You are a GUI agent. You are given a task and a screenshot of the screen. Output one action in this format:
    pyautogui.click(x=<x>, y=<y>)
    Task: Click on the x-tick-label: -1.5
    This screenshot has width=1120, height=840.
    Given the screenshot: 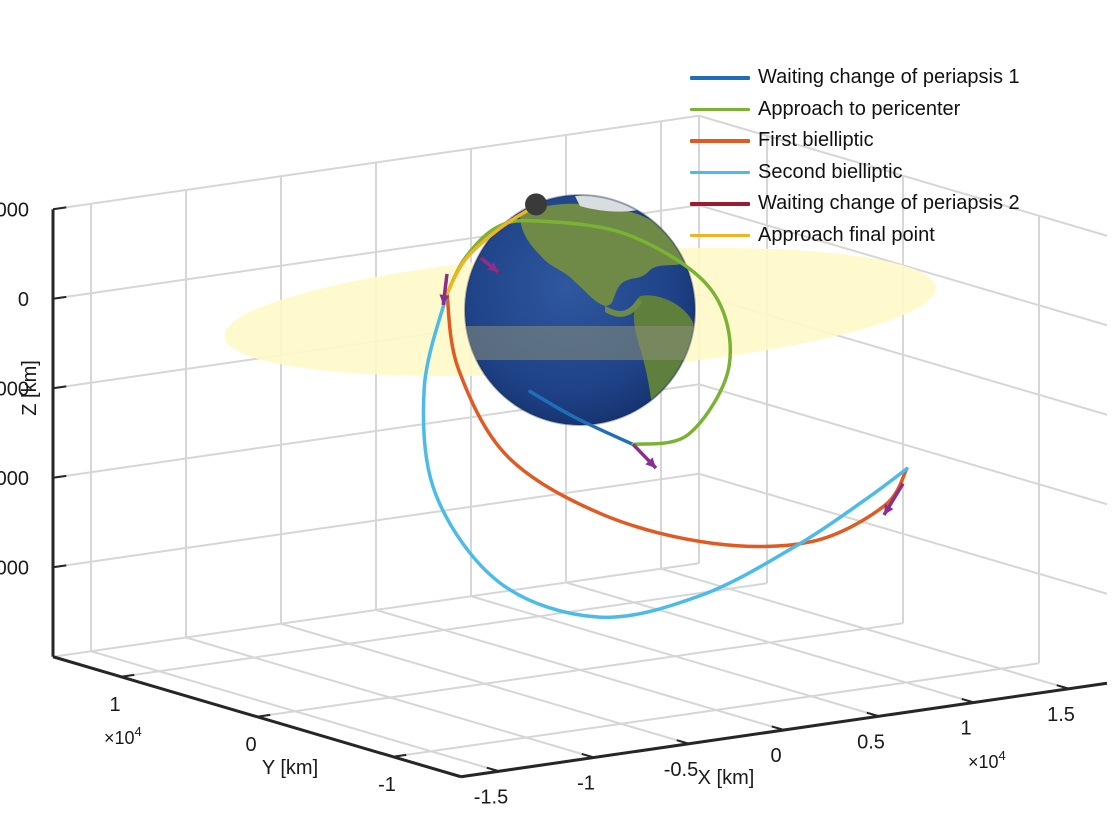 What is the action you would take?
    pyautogui.click(x=491, y=797)
    